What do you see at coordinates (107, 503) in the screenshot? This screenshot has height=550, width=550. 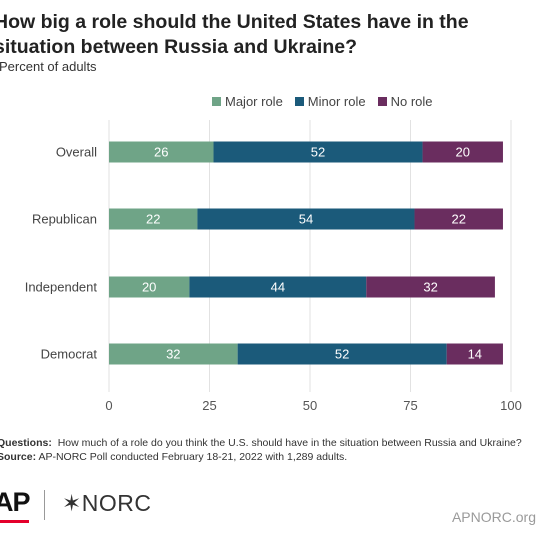 I see `norc-logo: ✶NORC` at bounding box center [107, 503].